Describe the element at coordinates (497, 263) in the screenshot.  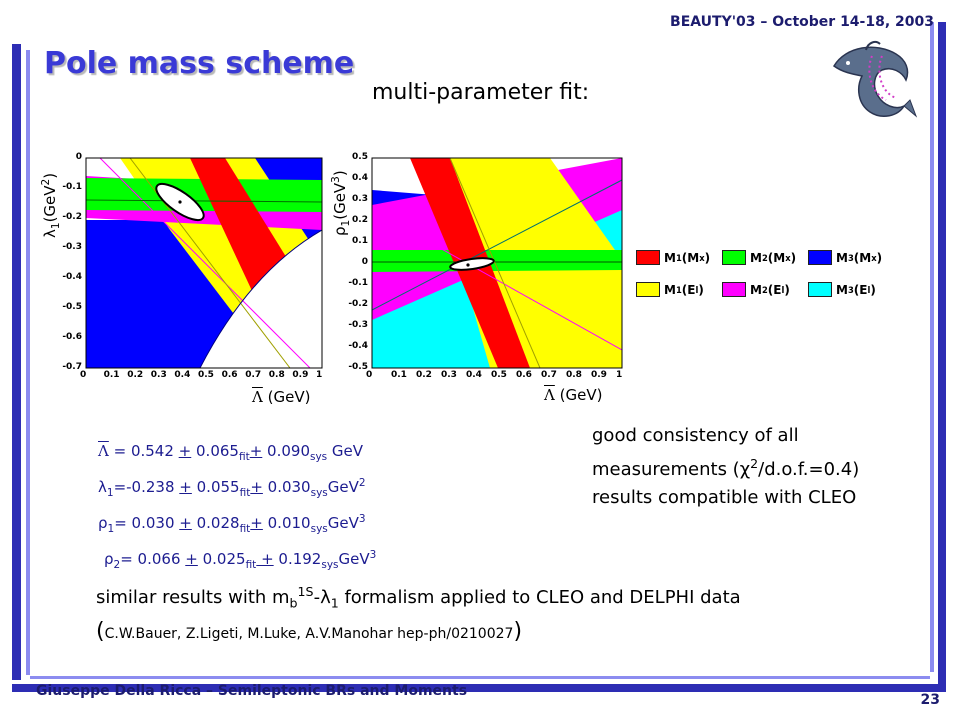
I see `rho1-vs-lambda-plot` at that location.